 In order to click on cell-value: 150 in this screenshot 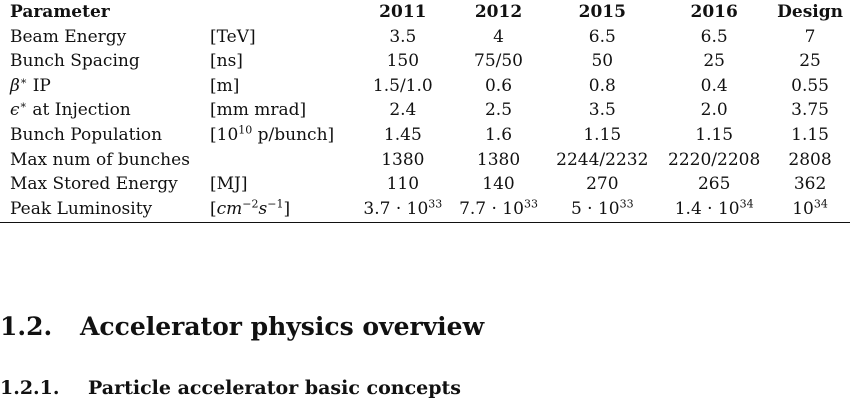, I will do `click(403, 61)`.